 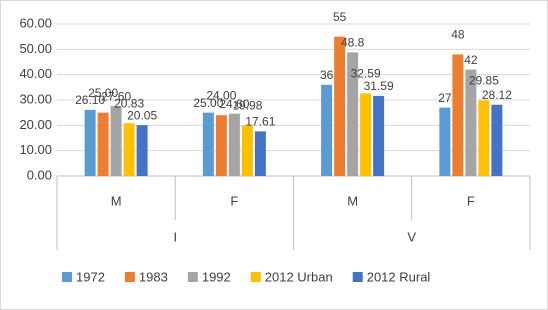 I want to click on y-tick-label: 0.00, so click(x=39, y=174).